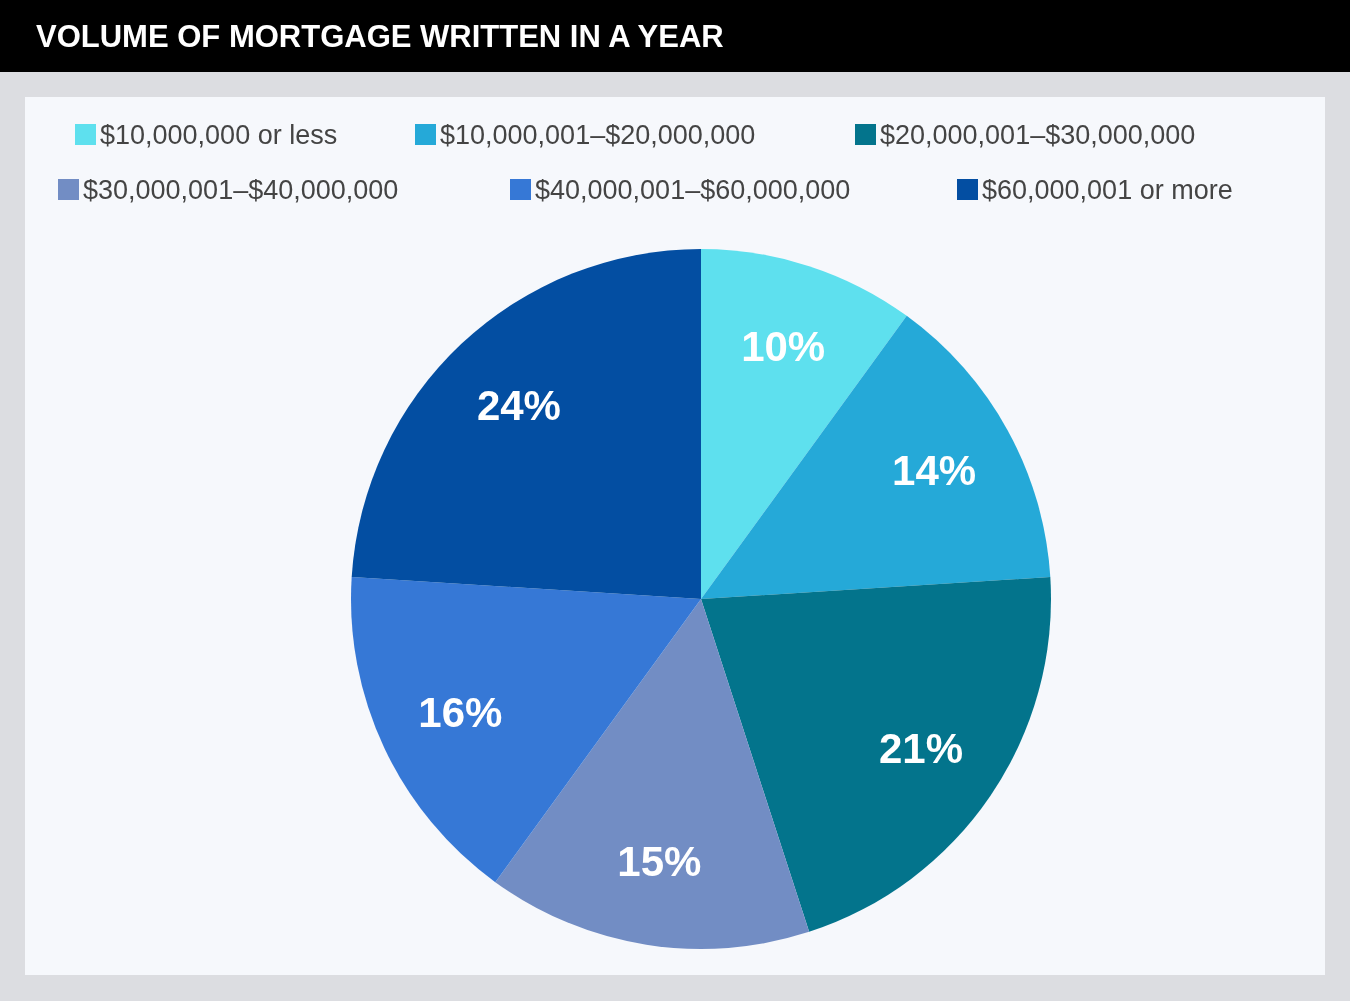  I want to click on legend-label: $20,000,001–$30,000,000, so click(1038, 135).